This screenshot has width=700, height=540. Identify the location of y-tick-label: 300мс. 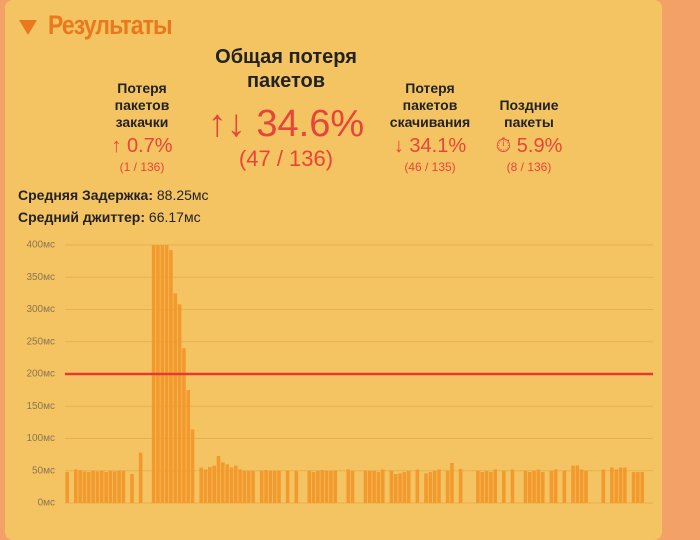
(40, 309).